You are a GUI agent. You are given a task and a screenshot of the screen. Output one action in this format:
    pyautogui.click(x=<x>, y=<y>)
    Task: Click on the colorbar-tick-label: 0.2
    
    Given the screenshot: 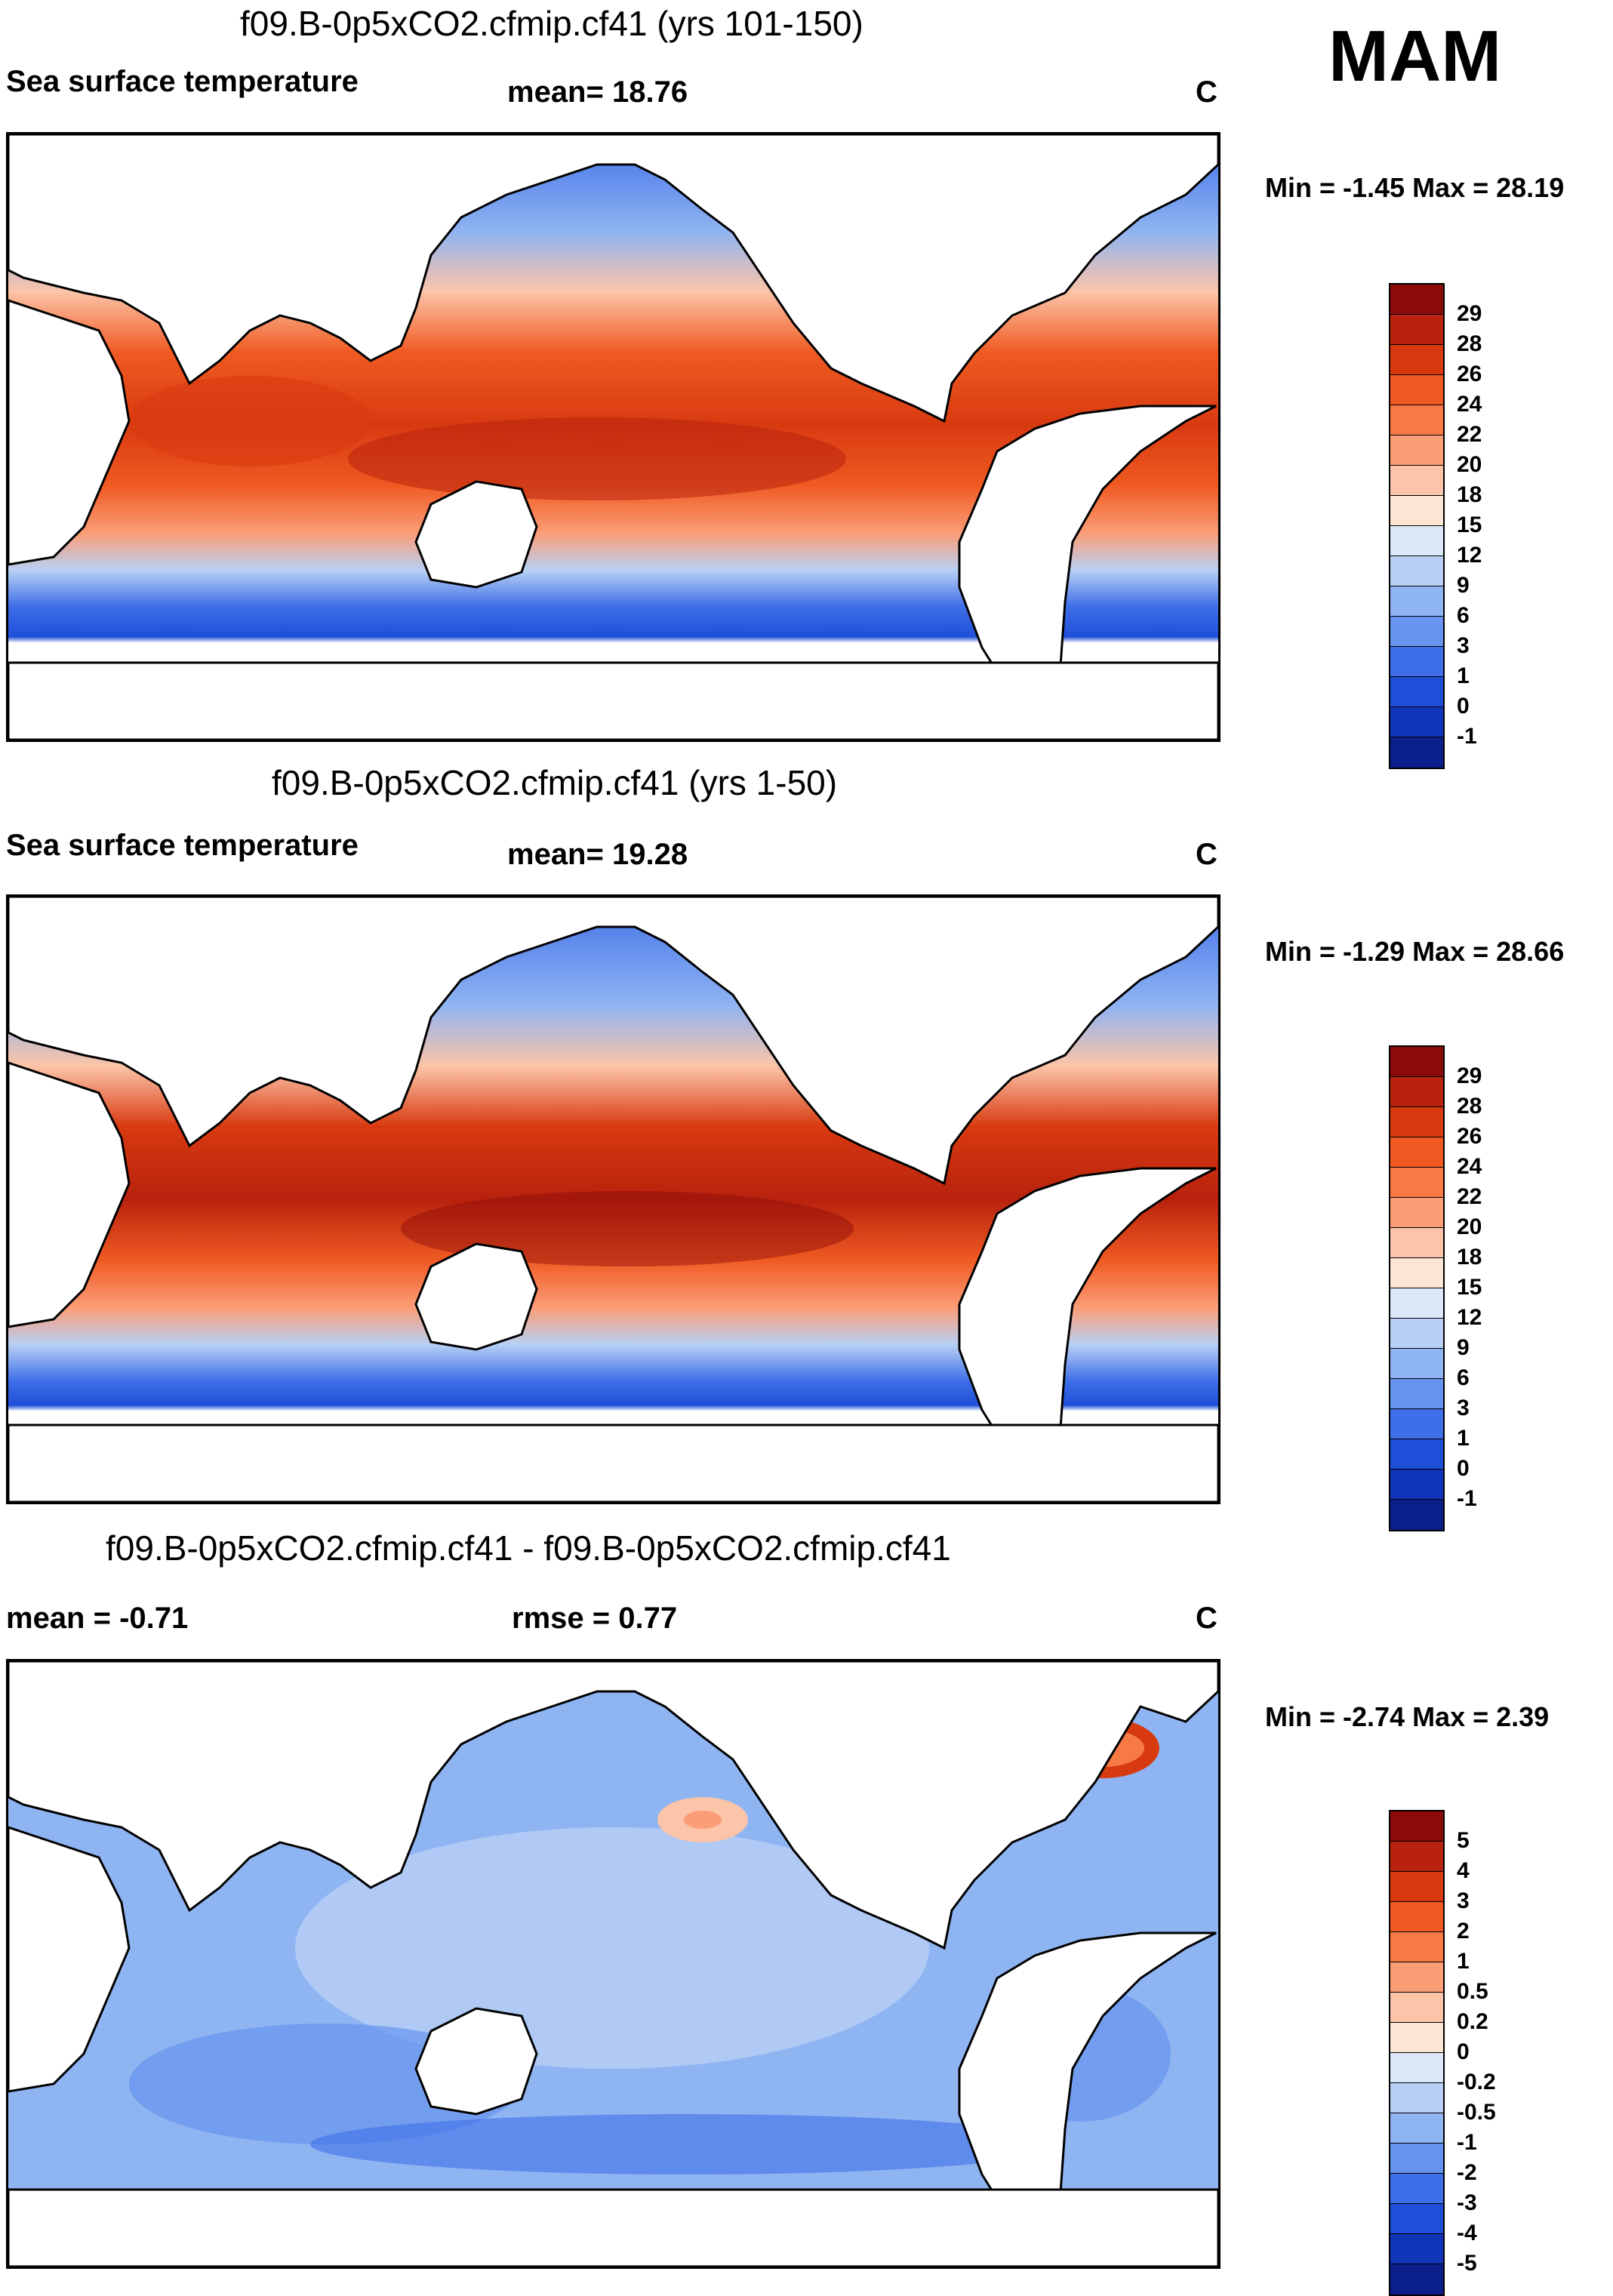 What is the action you would take?
    pyautogui.click(x=1472, y=2021)
    